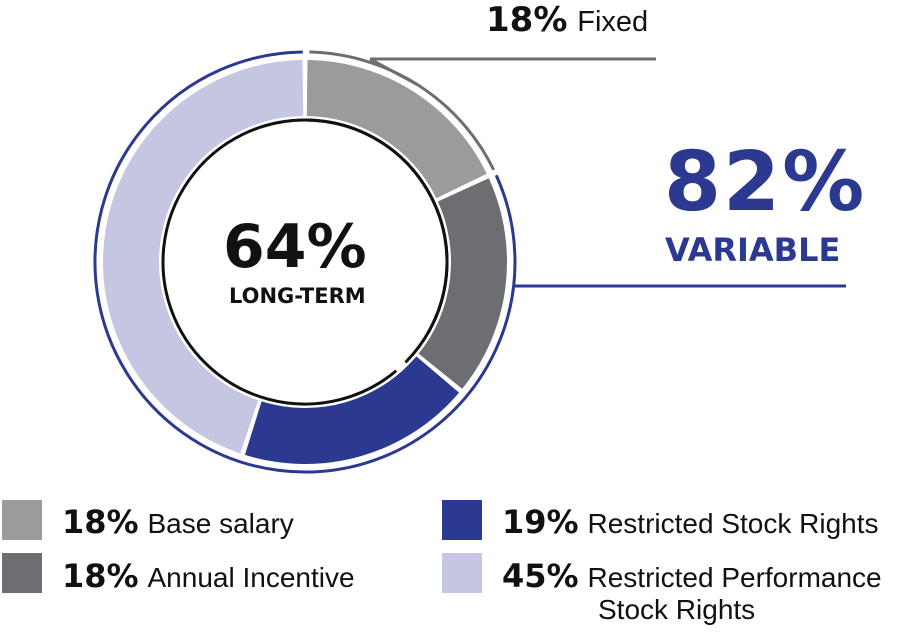 The width and height of the screenshot is (921, 632). Describe the element at coordinates (462, 520) in the screenshot. I see `legend-swatch-restricted-stock-rights` at that location.